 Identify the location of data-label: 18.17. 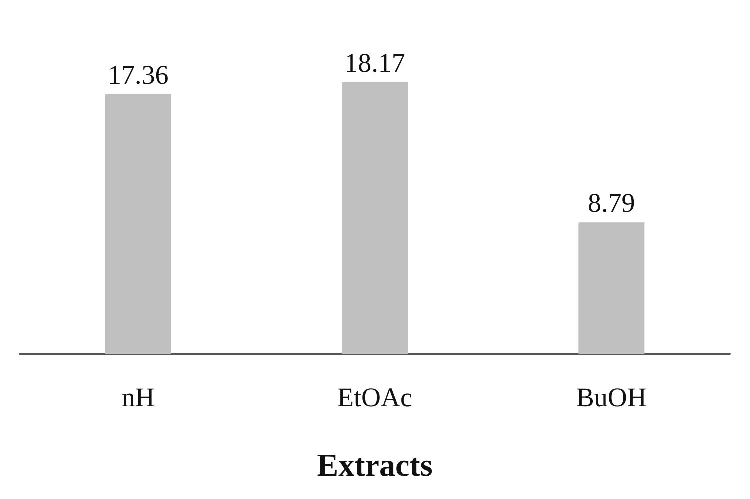
(375, 63).